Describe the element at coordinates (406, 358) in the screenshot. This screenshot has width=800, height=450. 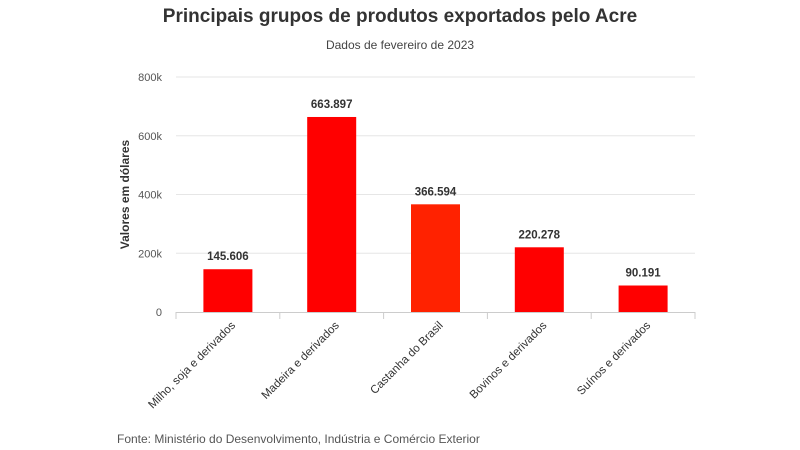
I see `x-tick-label: Castanha do Brasil` at that location.